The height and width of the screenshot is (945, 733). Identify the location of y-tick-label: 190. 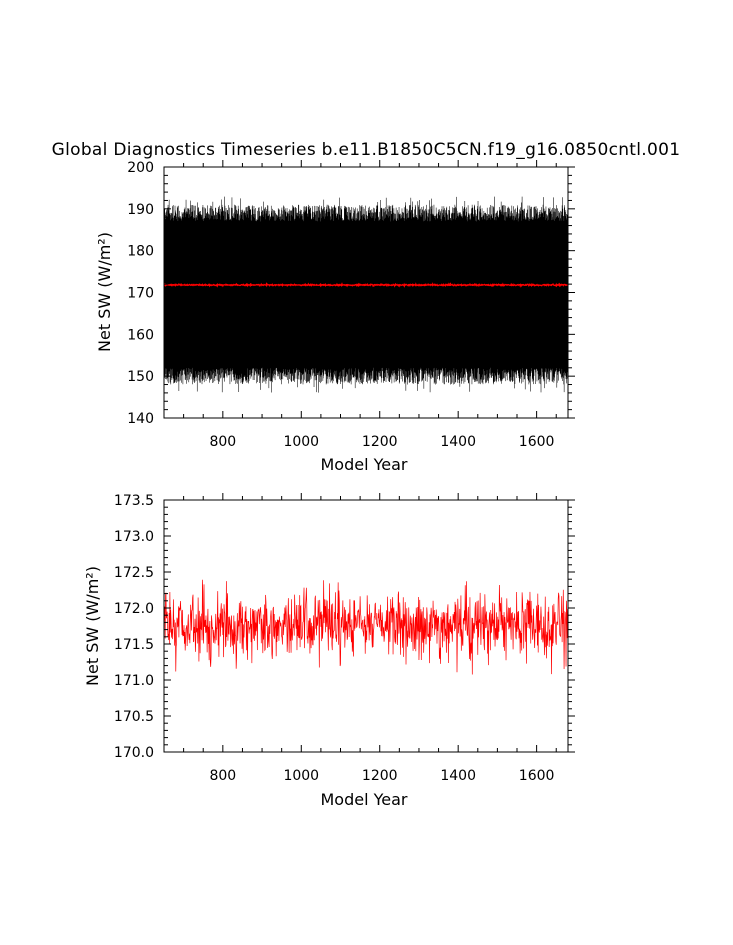
(140, 210).